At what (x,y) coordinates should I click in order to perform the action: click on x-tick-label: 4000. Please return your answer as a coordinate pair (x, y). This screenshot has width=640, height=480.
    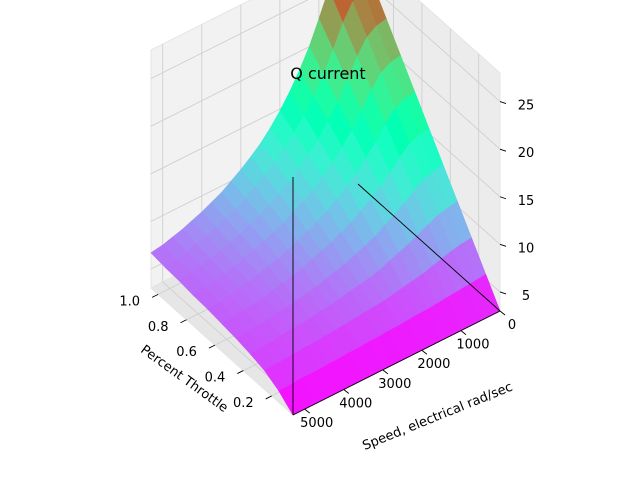
    Looking at the image, I should click on (355, 403).